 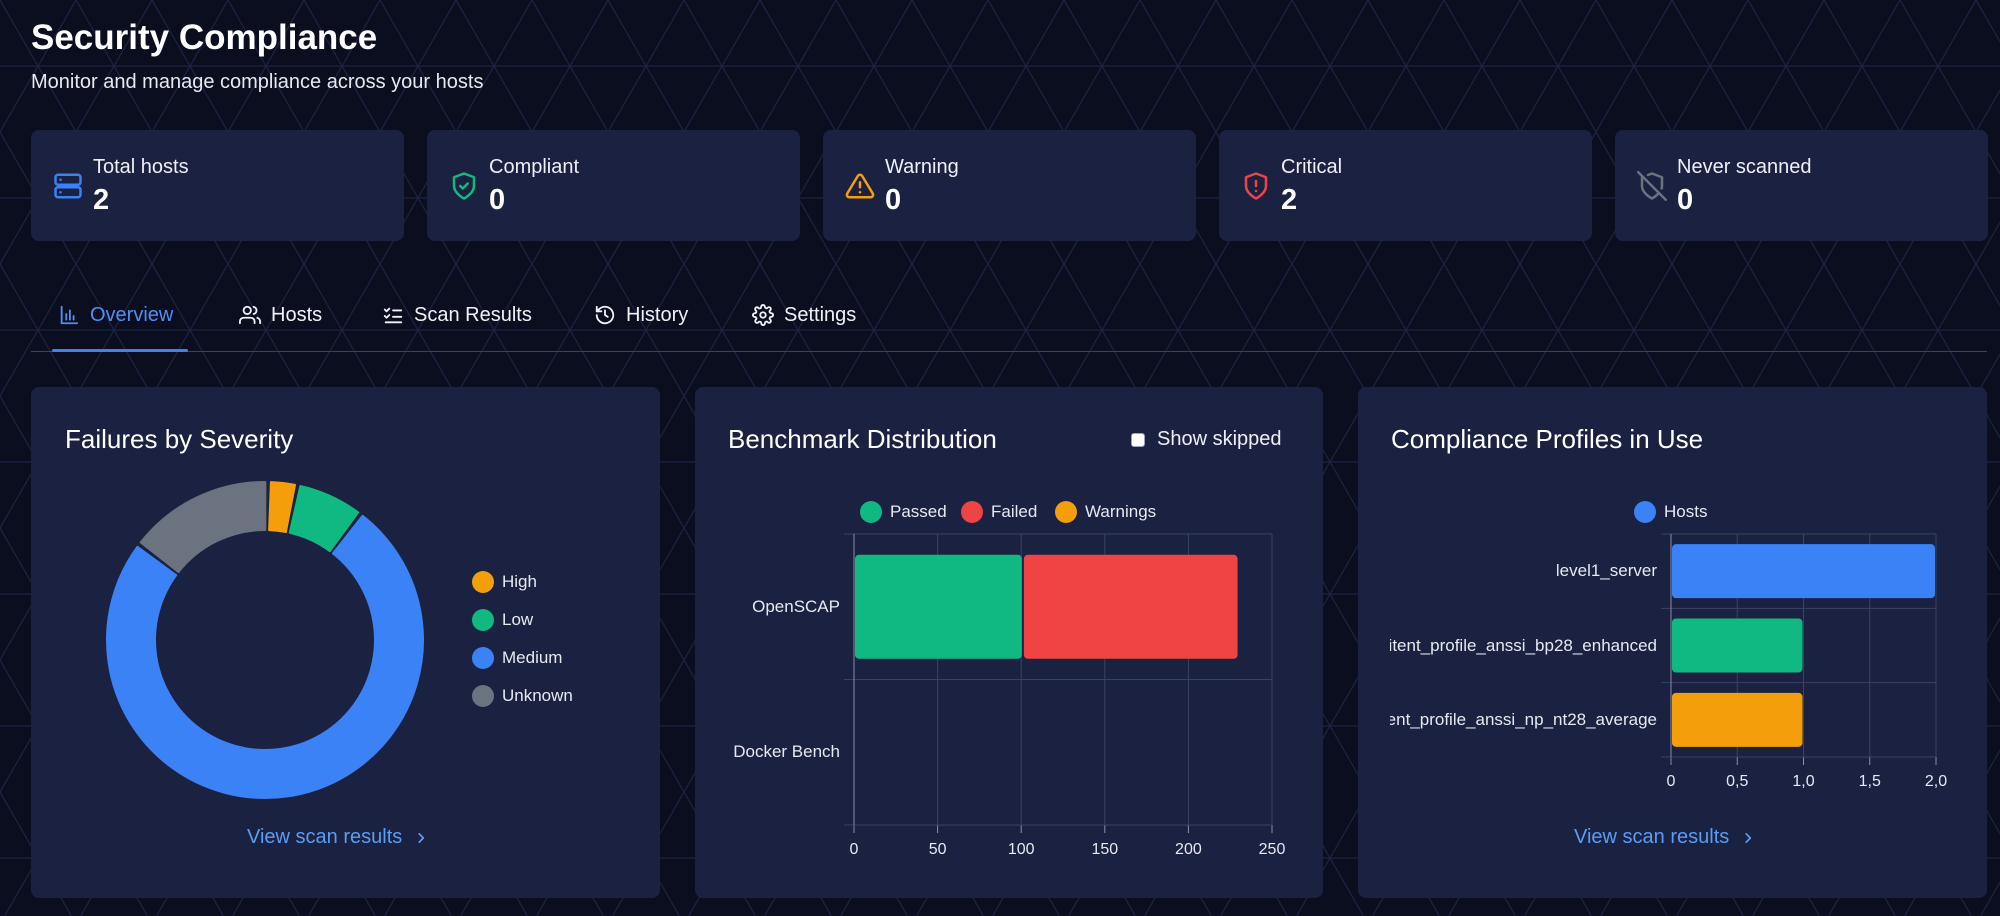 I want to click on legend-item-medium: Medium, so click(x=517, y=658).